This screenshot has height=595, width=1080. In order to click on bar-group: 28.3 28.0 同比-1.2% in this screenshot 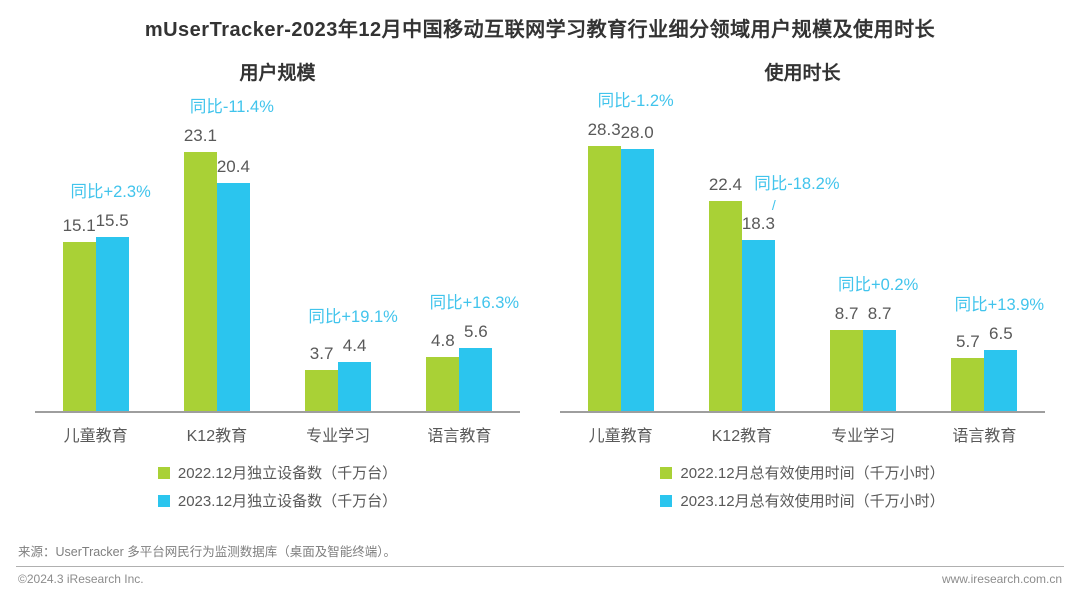, I will do `click(620, 251)`.